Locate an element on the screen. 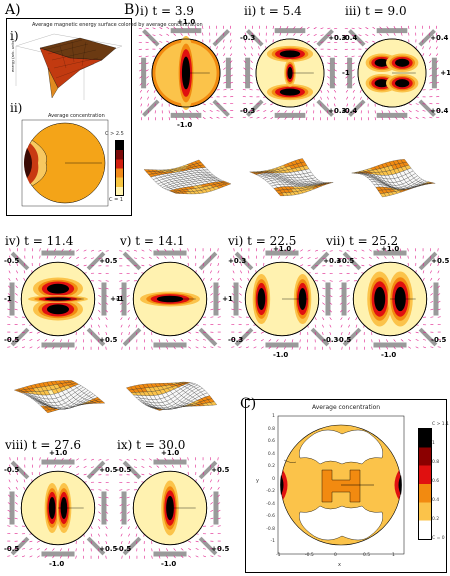 Image resolution: width=450 pixels, height=576 pixels. voltage-label-right: +1 is located at coordinates (445, 73).